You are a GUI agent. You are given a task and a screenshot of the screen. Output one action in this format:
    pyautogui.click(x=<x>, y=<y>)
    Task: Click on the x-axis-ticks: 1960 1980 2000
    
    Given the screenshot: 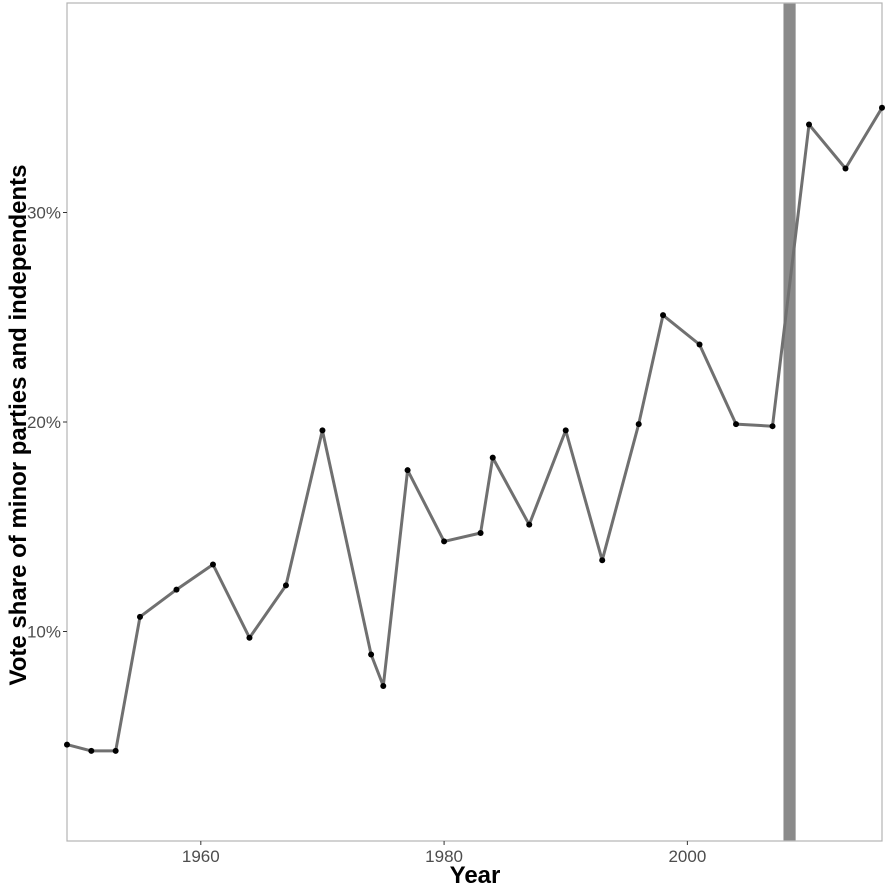 What is the action you would take?
    pyautogui.click(x=444, y=853)
    